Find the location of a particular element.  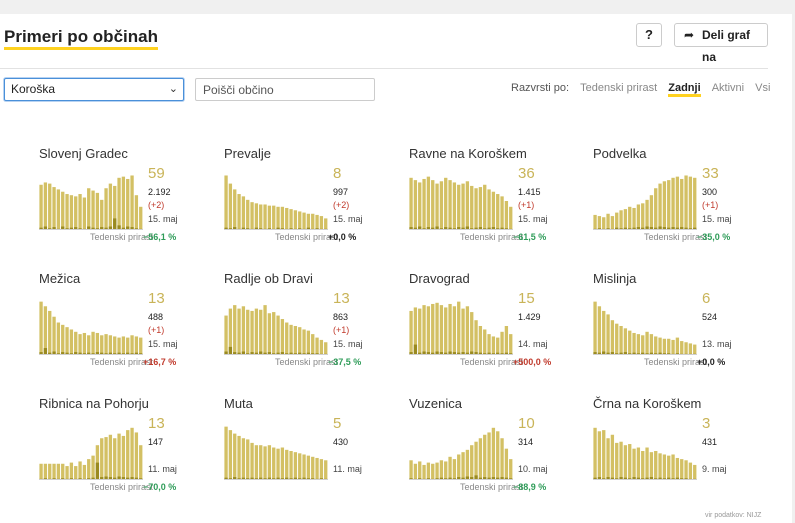

daily-delta: (+1) is located at coordinates (710, 205).